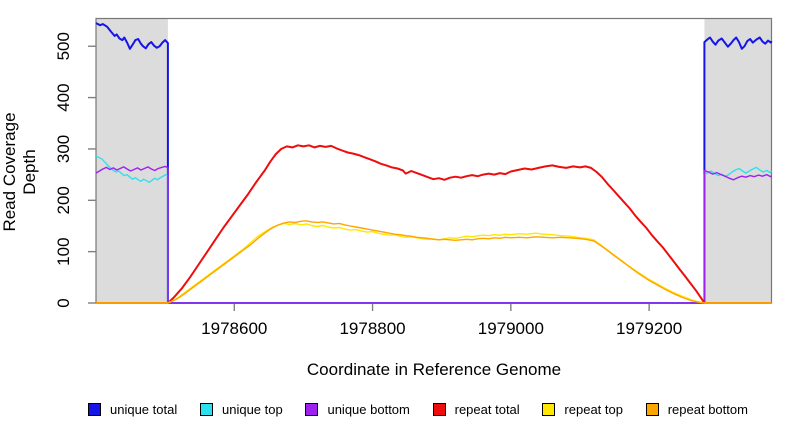 The width and height of the screenshot is (792, 432). What do you see at coordinates (593, 409) in the screenshot?
I see `legend-label: repeat top` at bounding box center [593, 409].